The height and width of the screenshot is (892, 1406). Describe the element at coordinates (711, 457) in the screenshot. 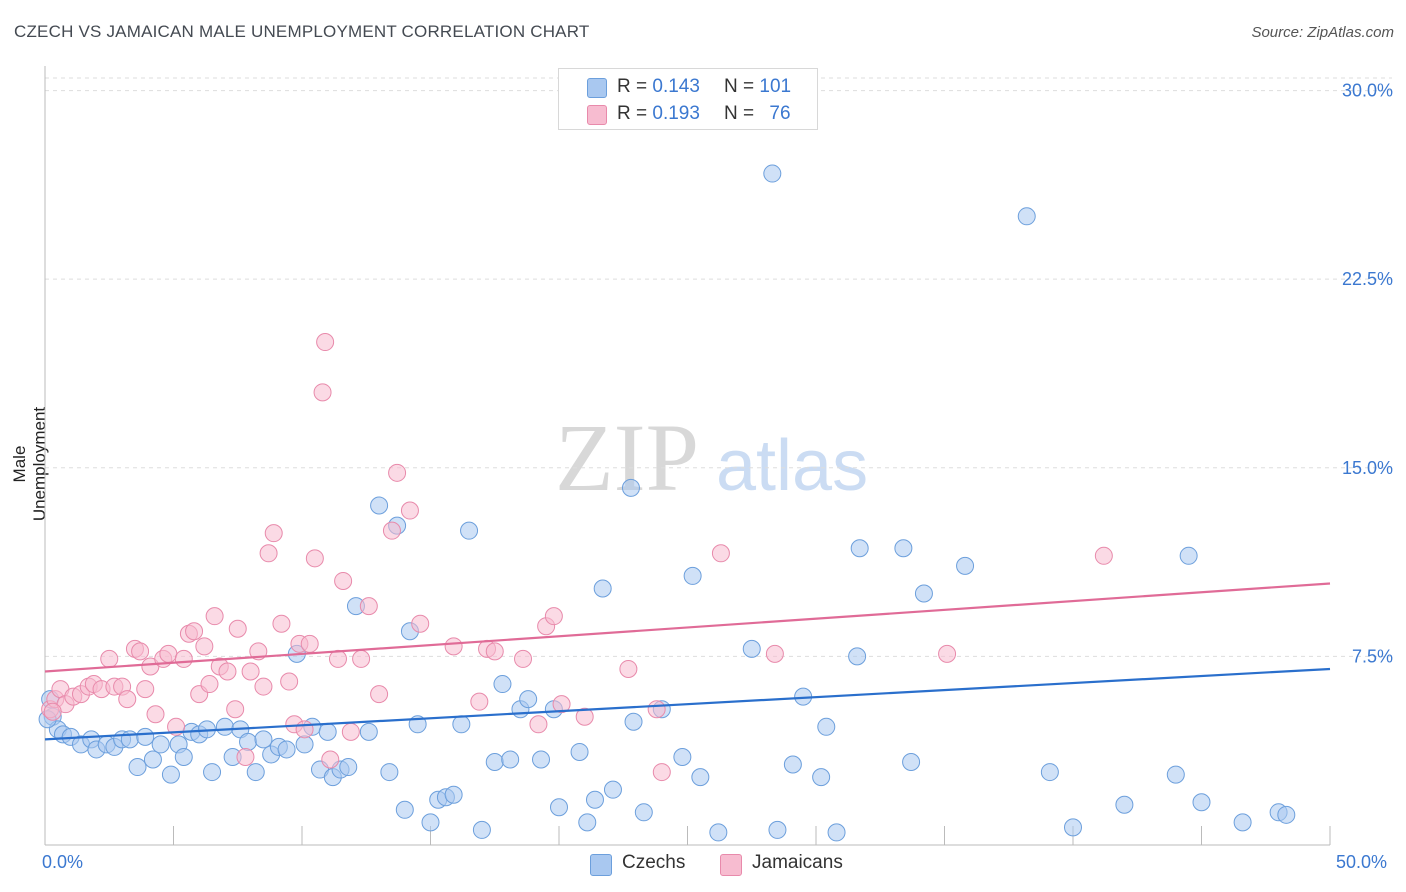

I see `watermark: ZIP atlas` at that location.